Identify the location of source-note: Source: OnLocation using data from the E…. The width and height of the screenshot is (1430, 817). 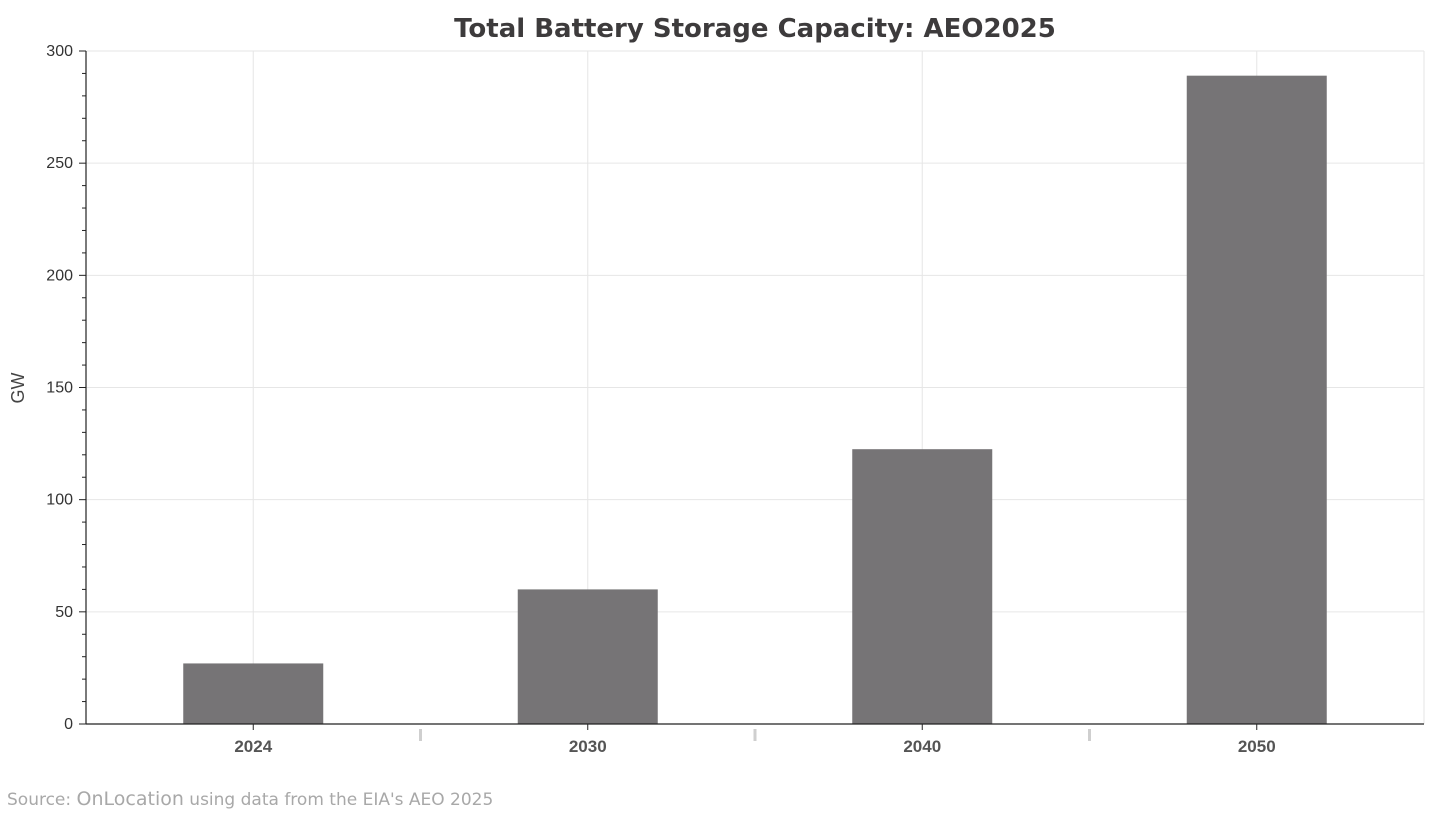
(250, 799).